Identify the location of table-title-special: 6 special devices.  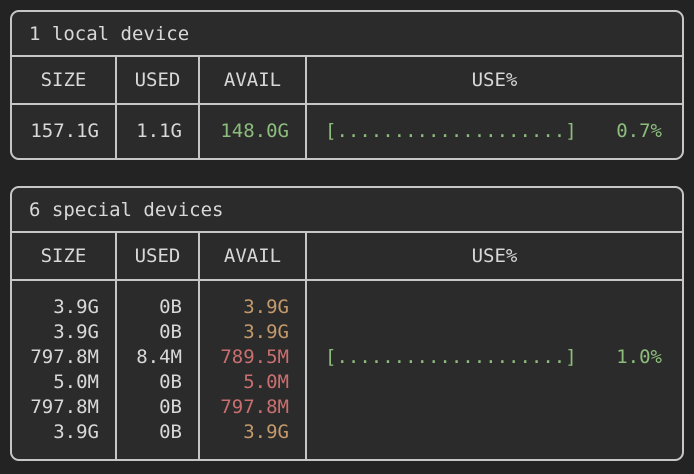
(347, 210).